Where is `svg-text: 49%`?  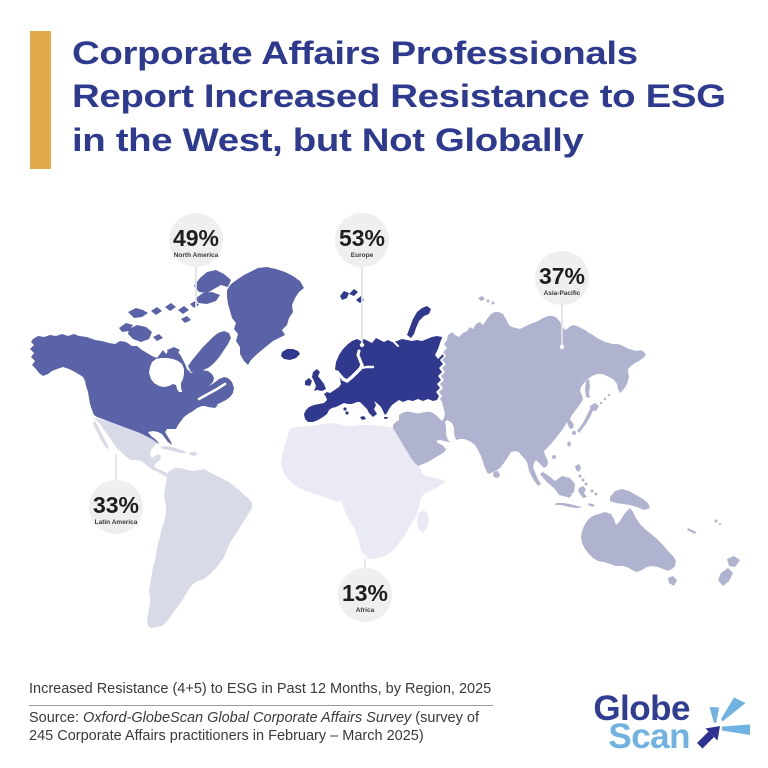 svg-text: 49% is located at coordinates (196, 238).